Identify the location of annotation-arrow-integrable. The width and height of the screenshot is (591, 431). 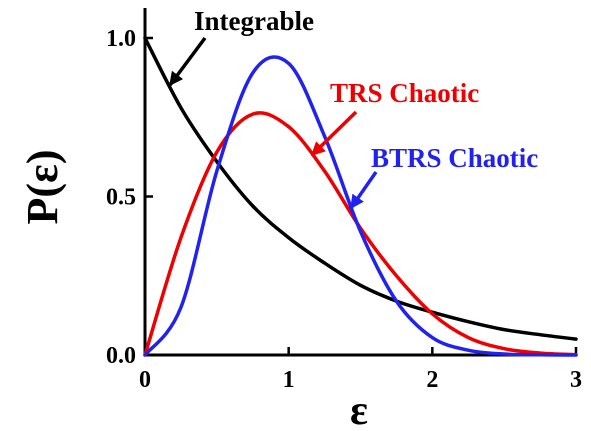
(187, 61).